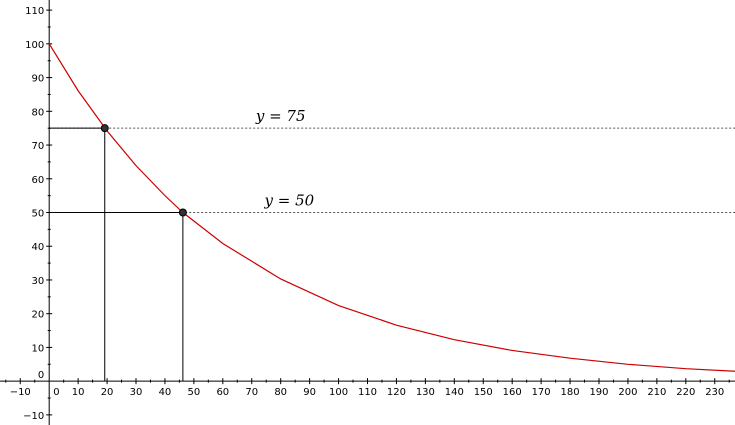  What do you see at coordinates (107, 392) in the screenshot?
I see `x-tick-label-20: 20` at bounding box center [107, 392].